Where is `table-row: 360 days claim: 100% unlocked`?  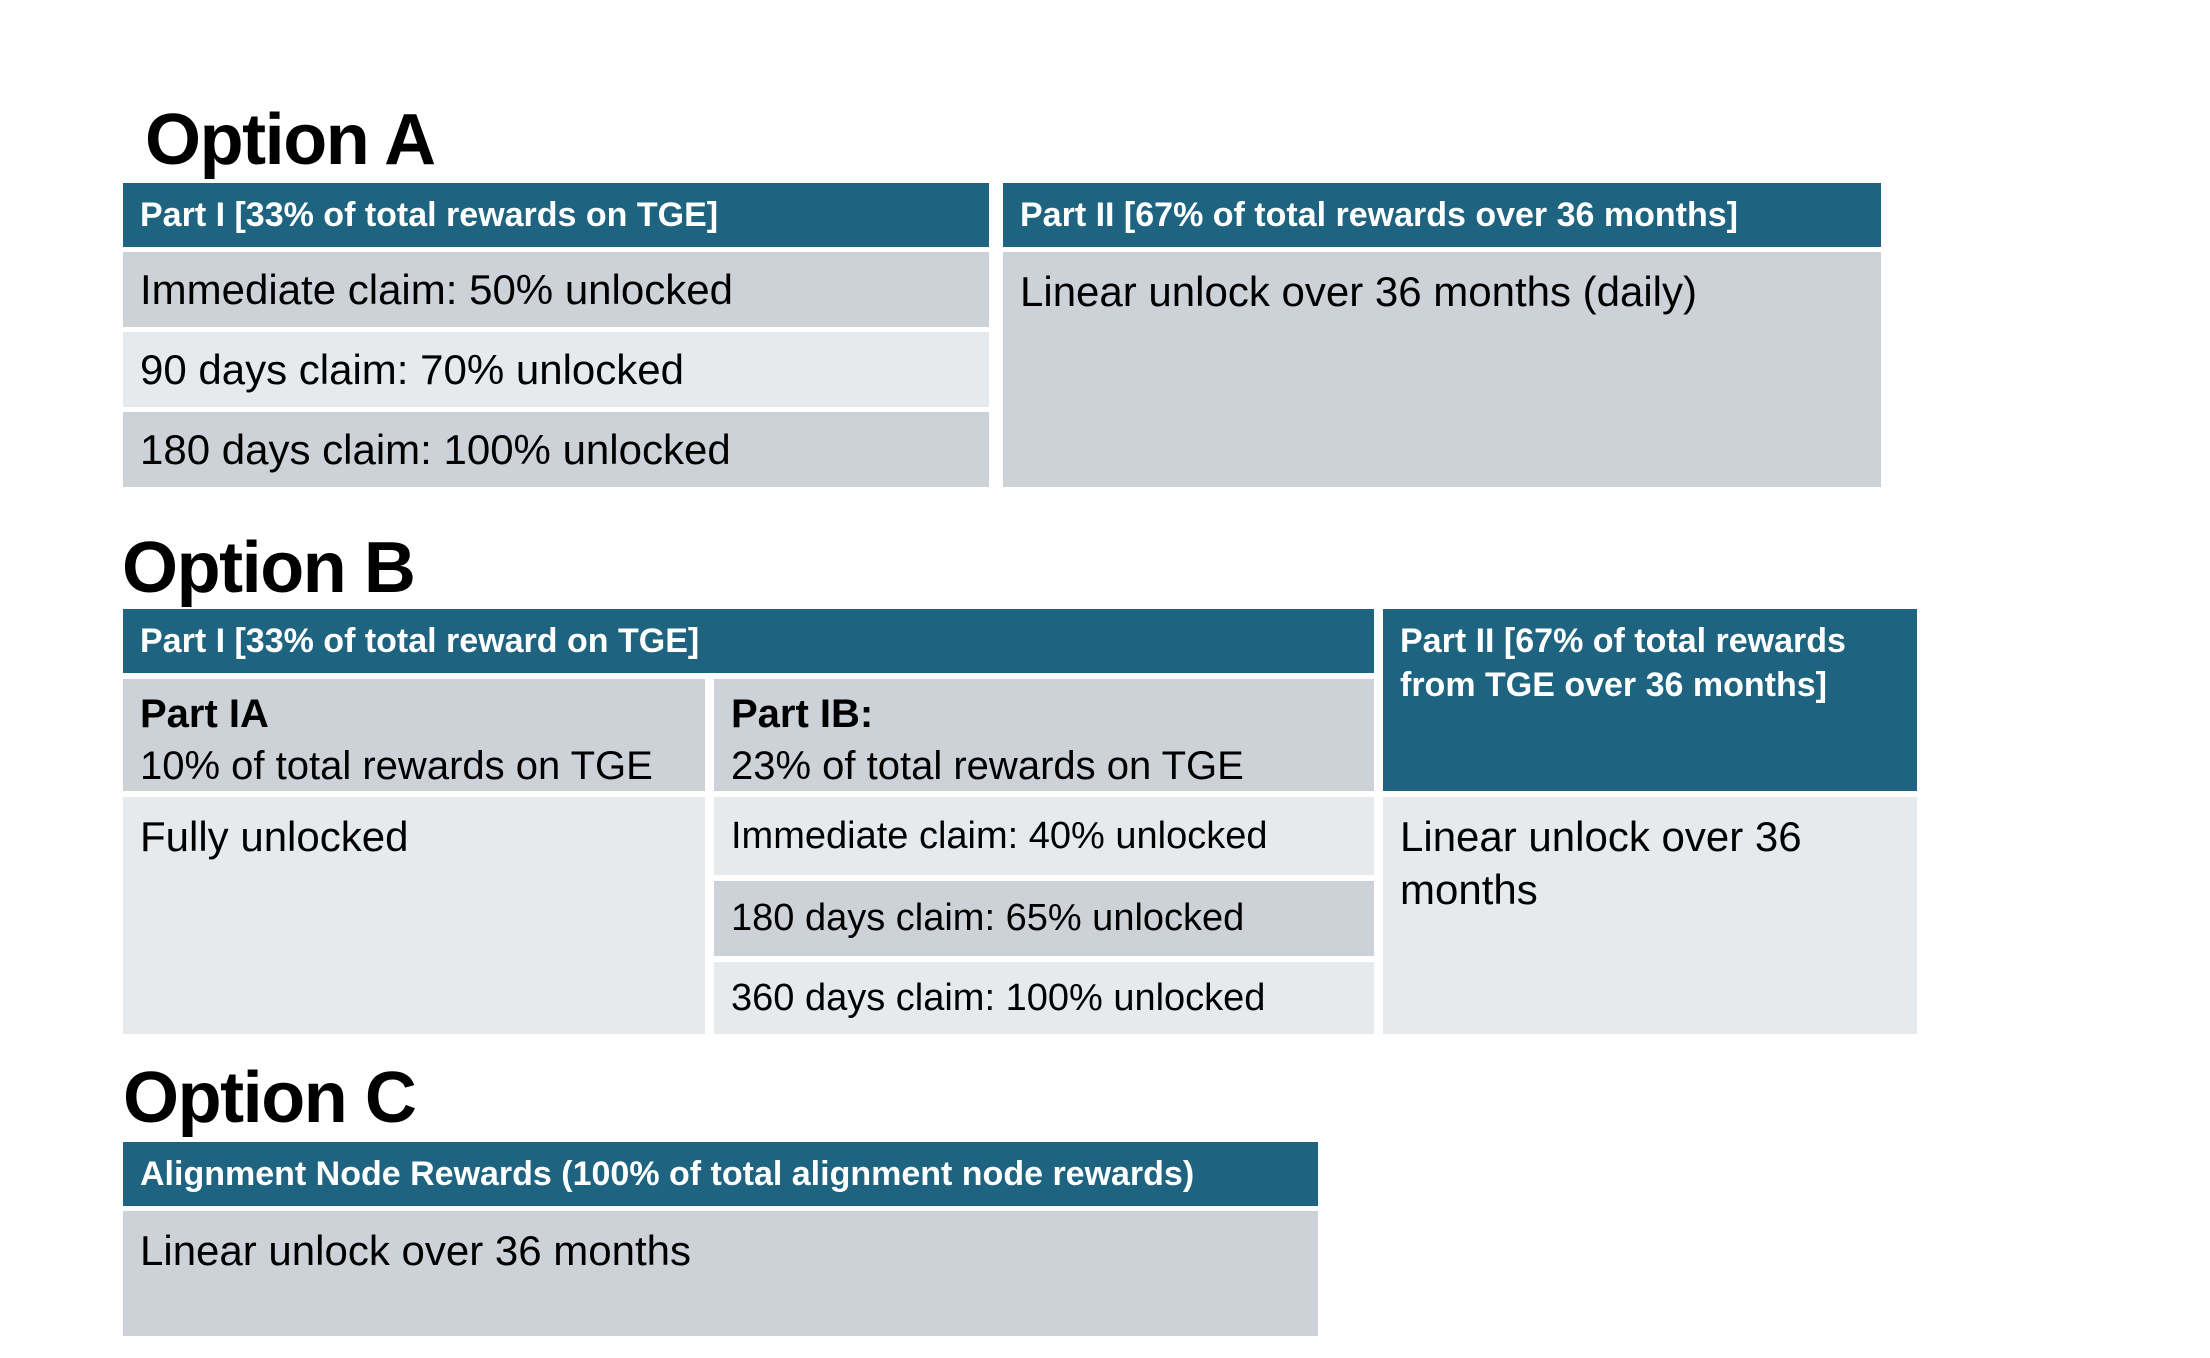 table-row: 360 days claim: 100% unlocked is located at coordinates (1044, 998).